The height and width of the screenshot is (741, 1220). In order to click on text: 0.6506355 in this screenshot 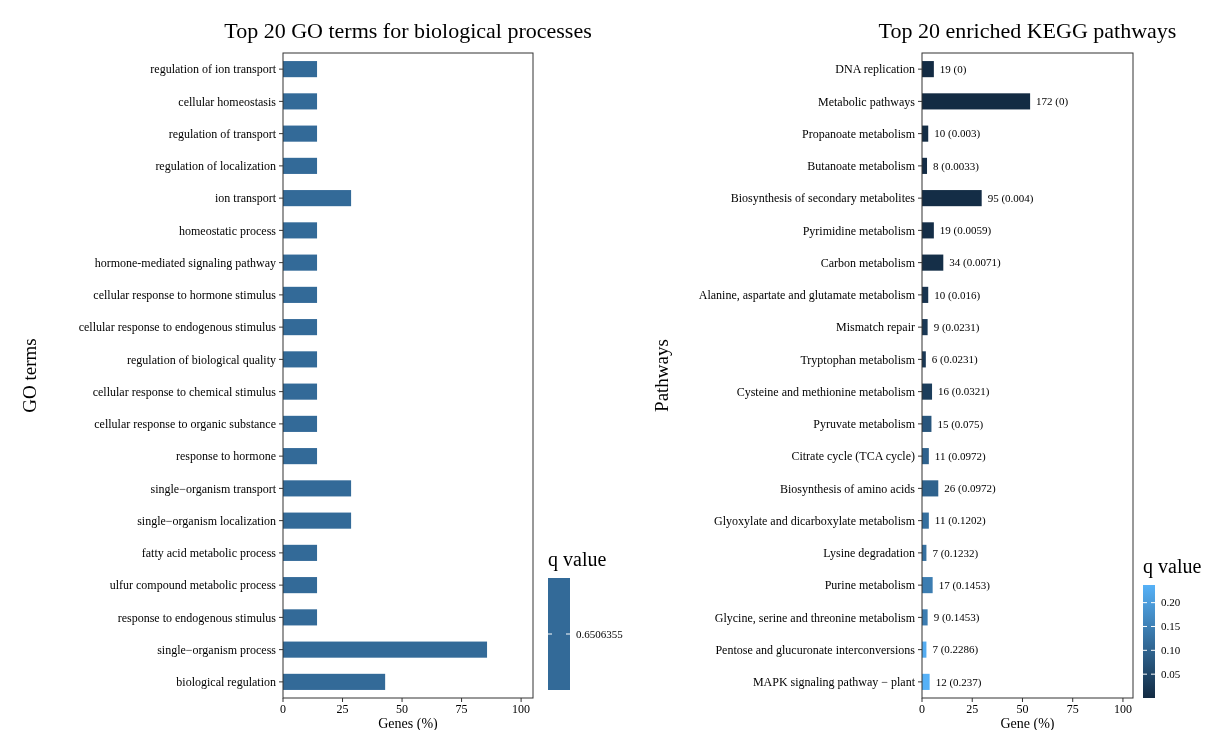, I will do `click(600, 633)`.